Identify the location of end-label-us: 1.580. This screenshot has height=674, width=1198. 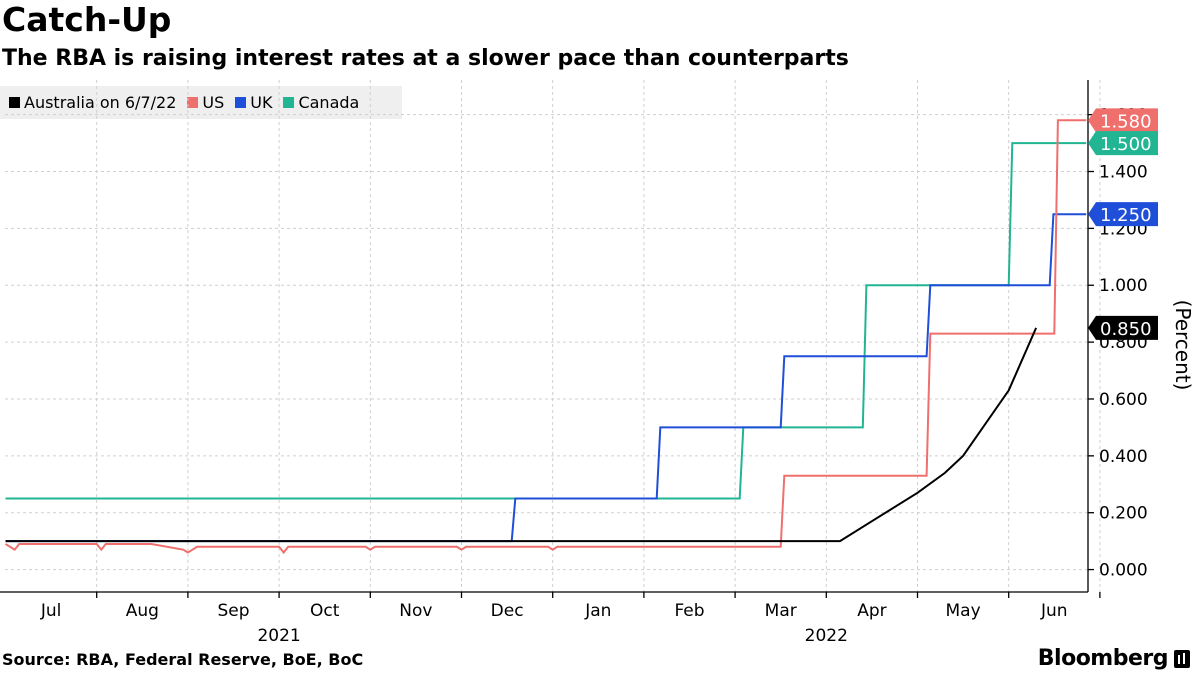
(1126, 121).